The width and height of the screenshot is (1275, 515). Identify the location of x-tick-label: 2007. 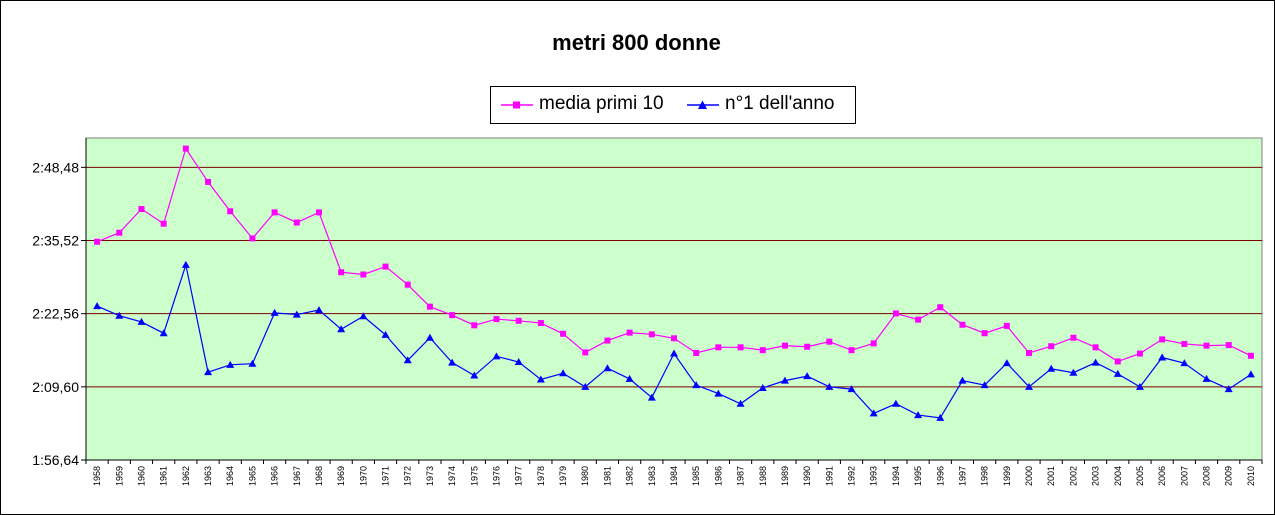
(1184, 476).